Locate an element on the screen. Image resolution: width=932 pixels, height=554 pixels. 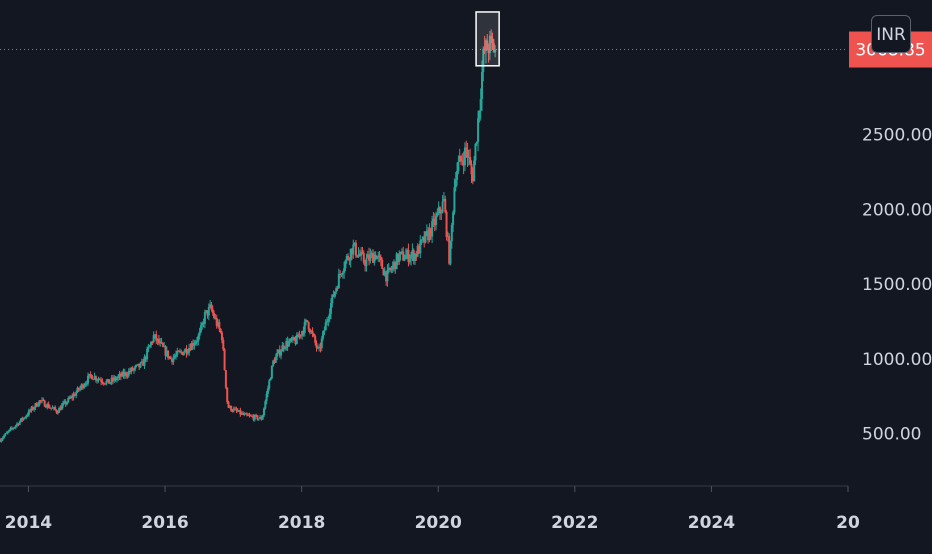
currency-button: INR is located at coordinates (891, 34).